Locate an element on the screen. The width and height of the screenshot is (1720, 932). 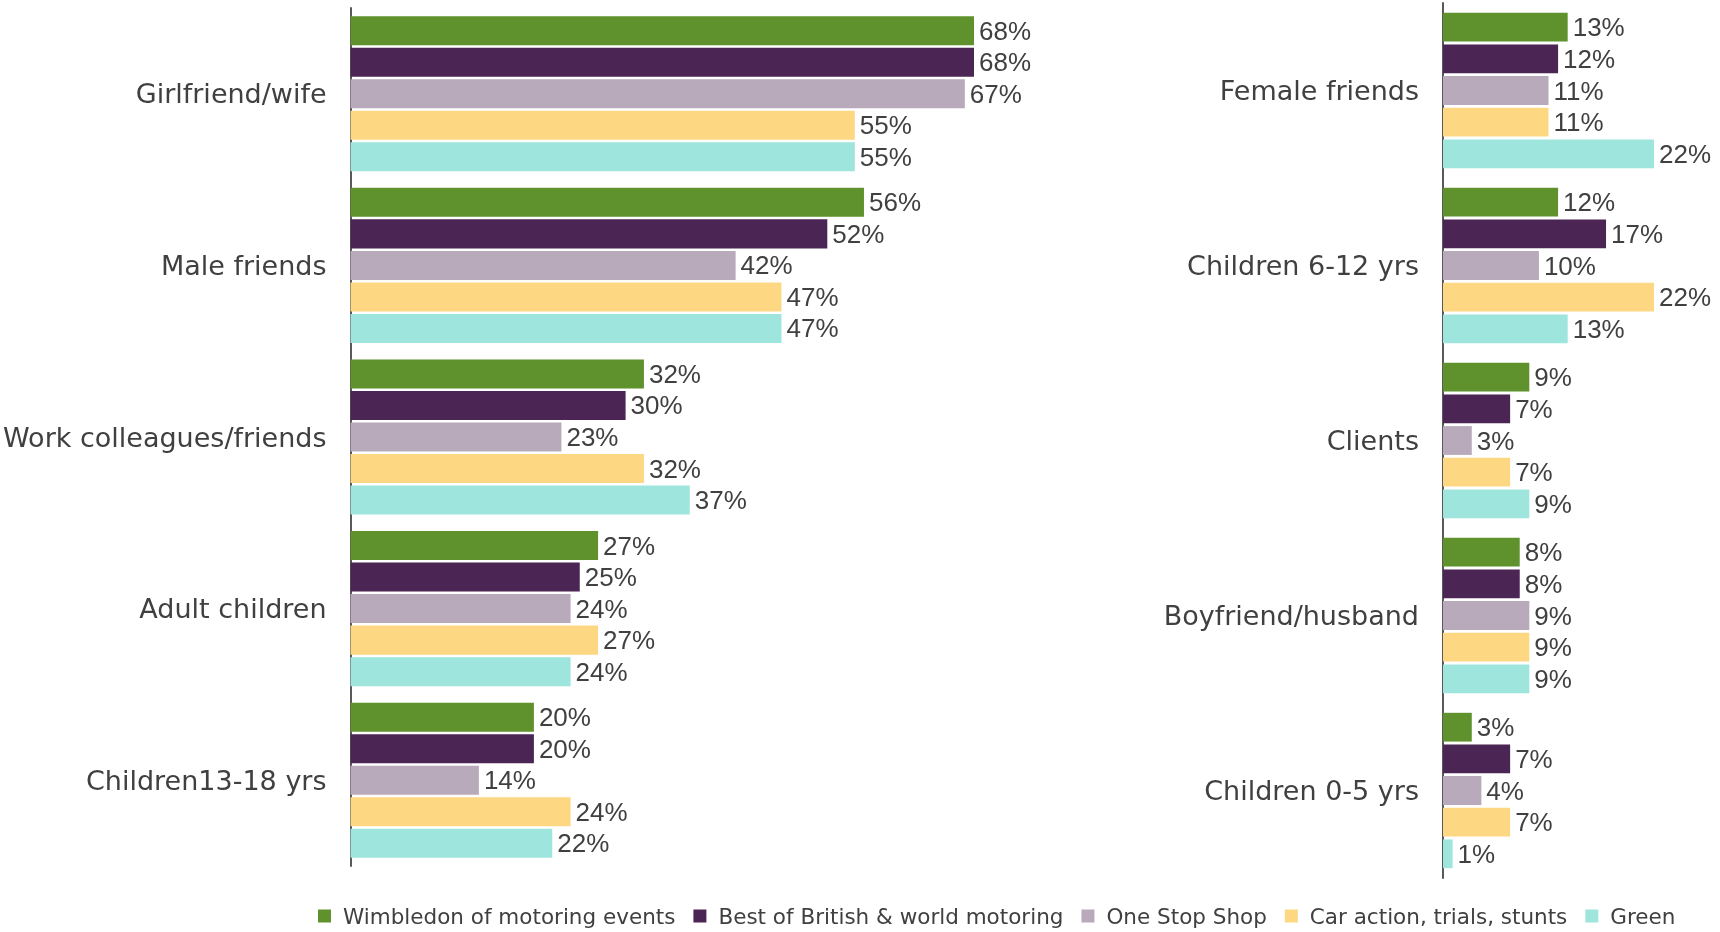
legend-label: Best of British & world motoring is located at coordinates (891, 916).